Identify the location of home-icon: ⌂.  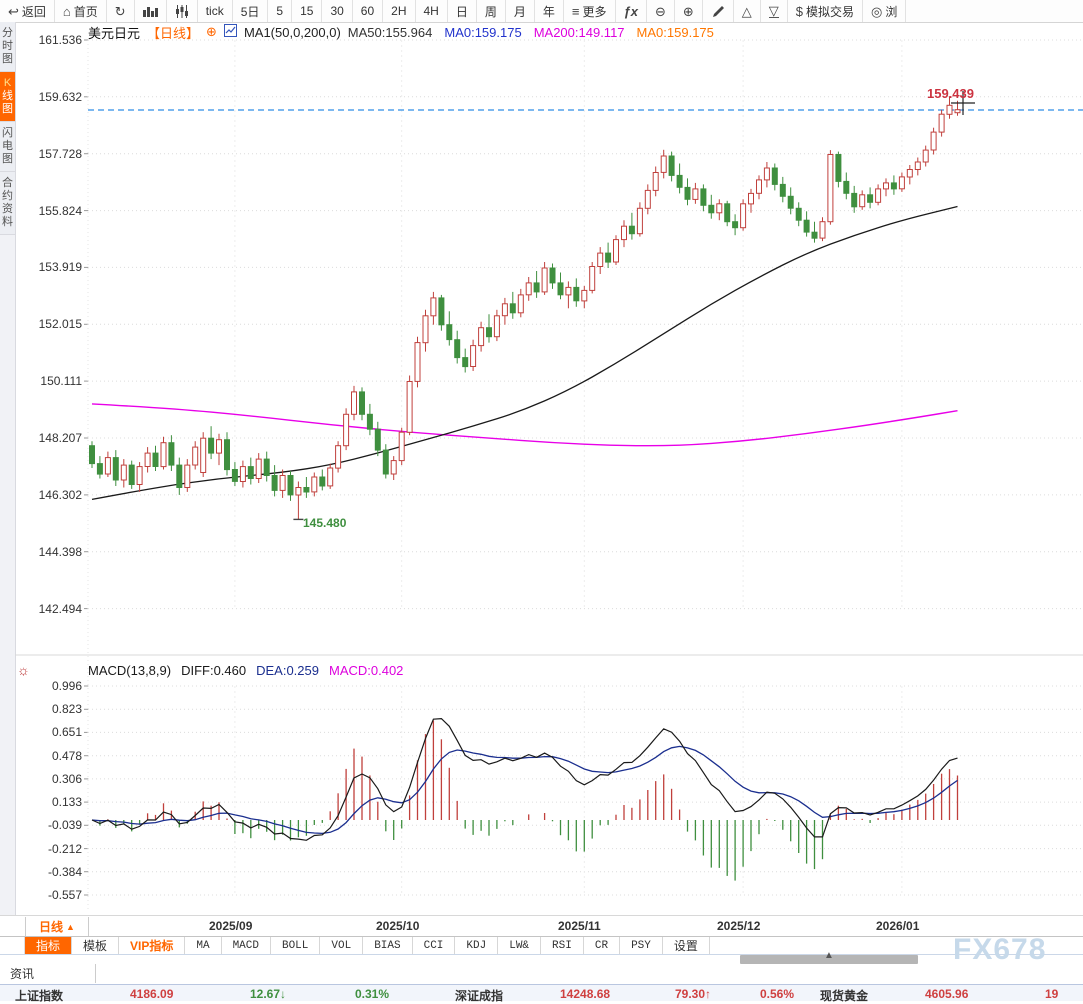
(66, 11).